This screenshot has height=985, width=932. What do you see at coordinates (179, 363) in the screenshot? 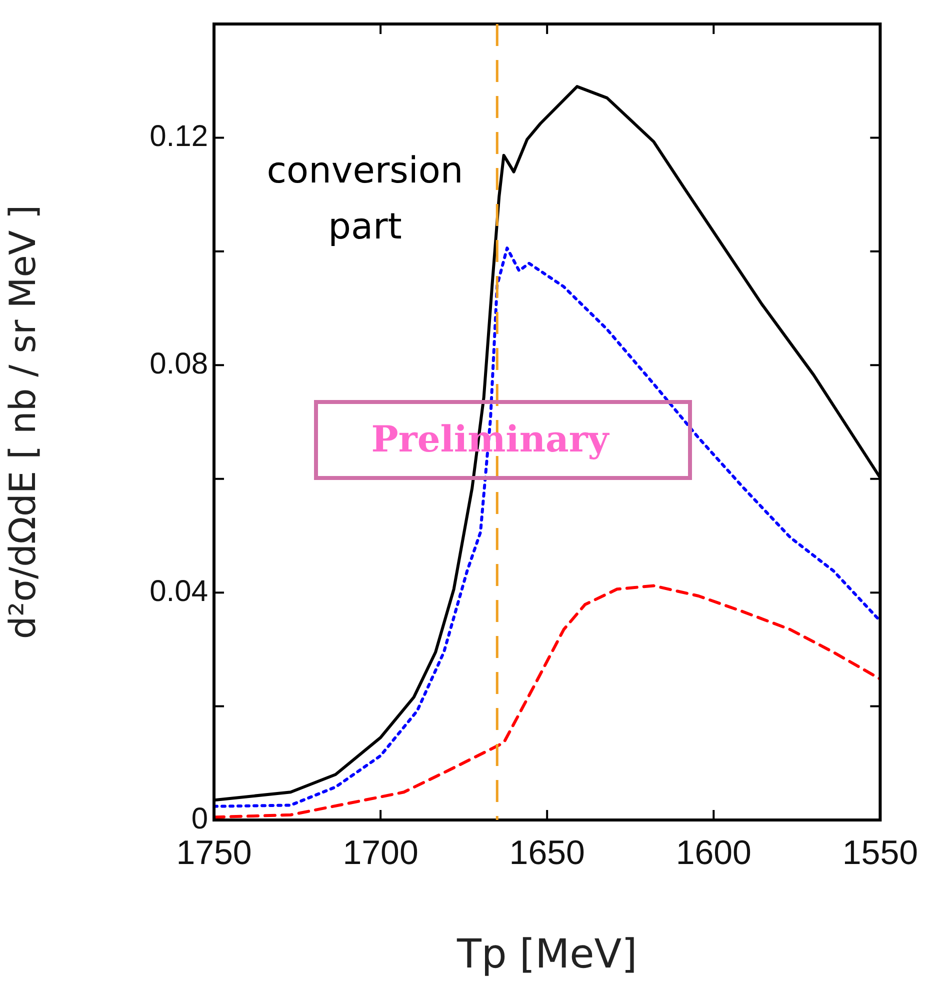
I see `y-tick-label: 0.08` at bounding box center [179, 363].